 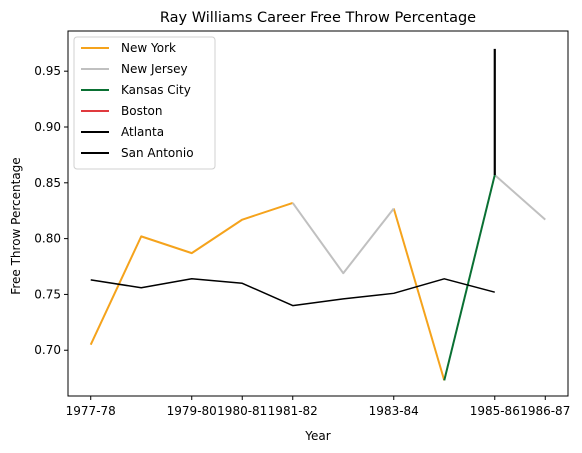 I want to click on x-tick-label: 1986-87, so click(x=545, y=411).